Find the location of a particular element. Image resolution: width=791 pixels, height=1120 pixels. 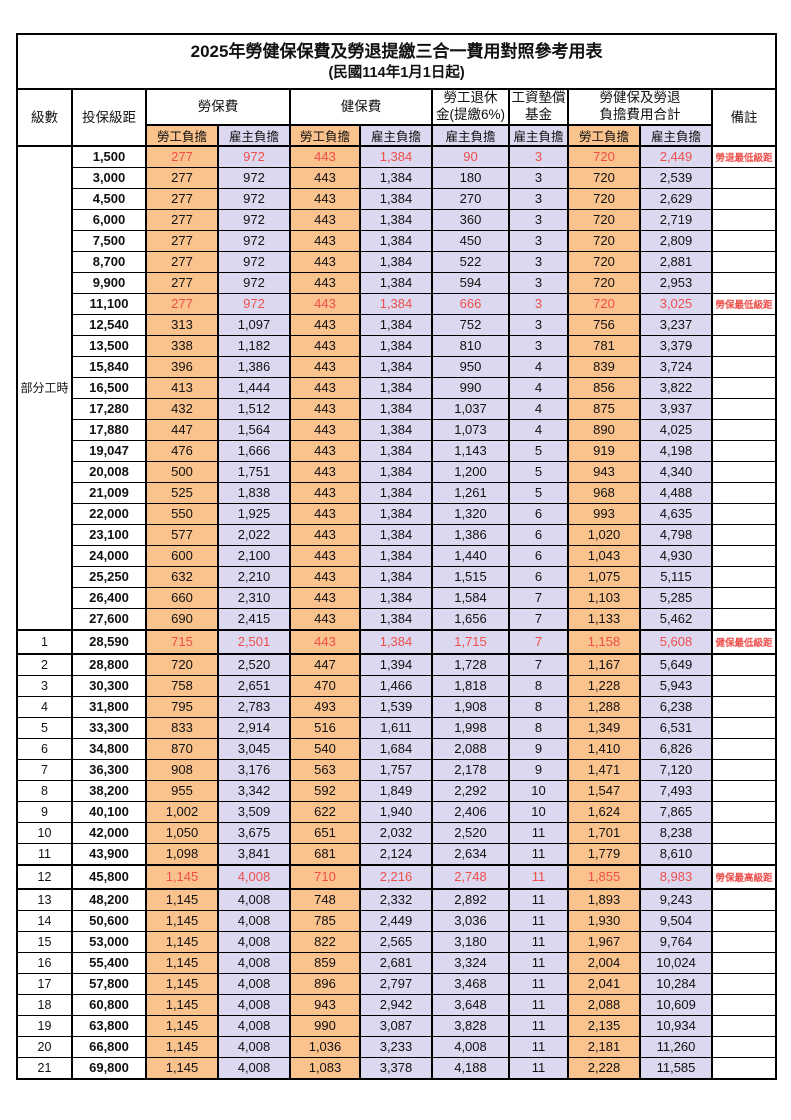

level-cell: 10 is located at coordinates (44, 832).